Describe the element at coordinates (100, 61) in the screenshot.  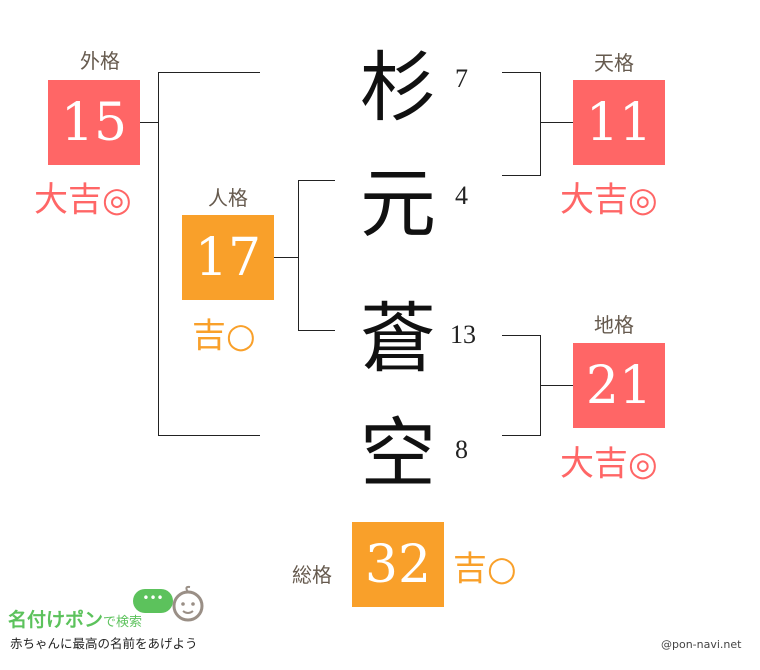
I see `gaikaku-label: 外格` at that location.